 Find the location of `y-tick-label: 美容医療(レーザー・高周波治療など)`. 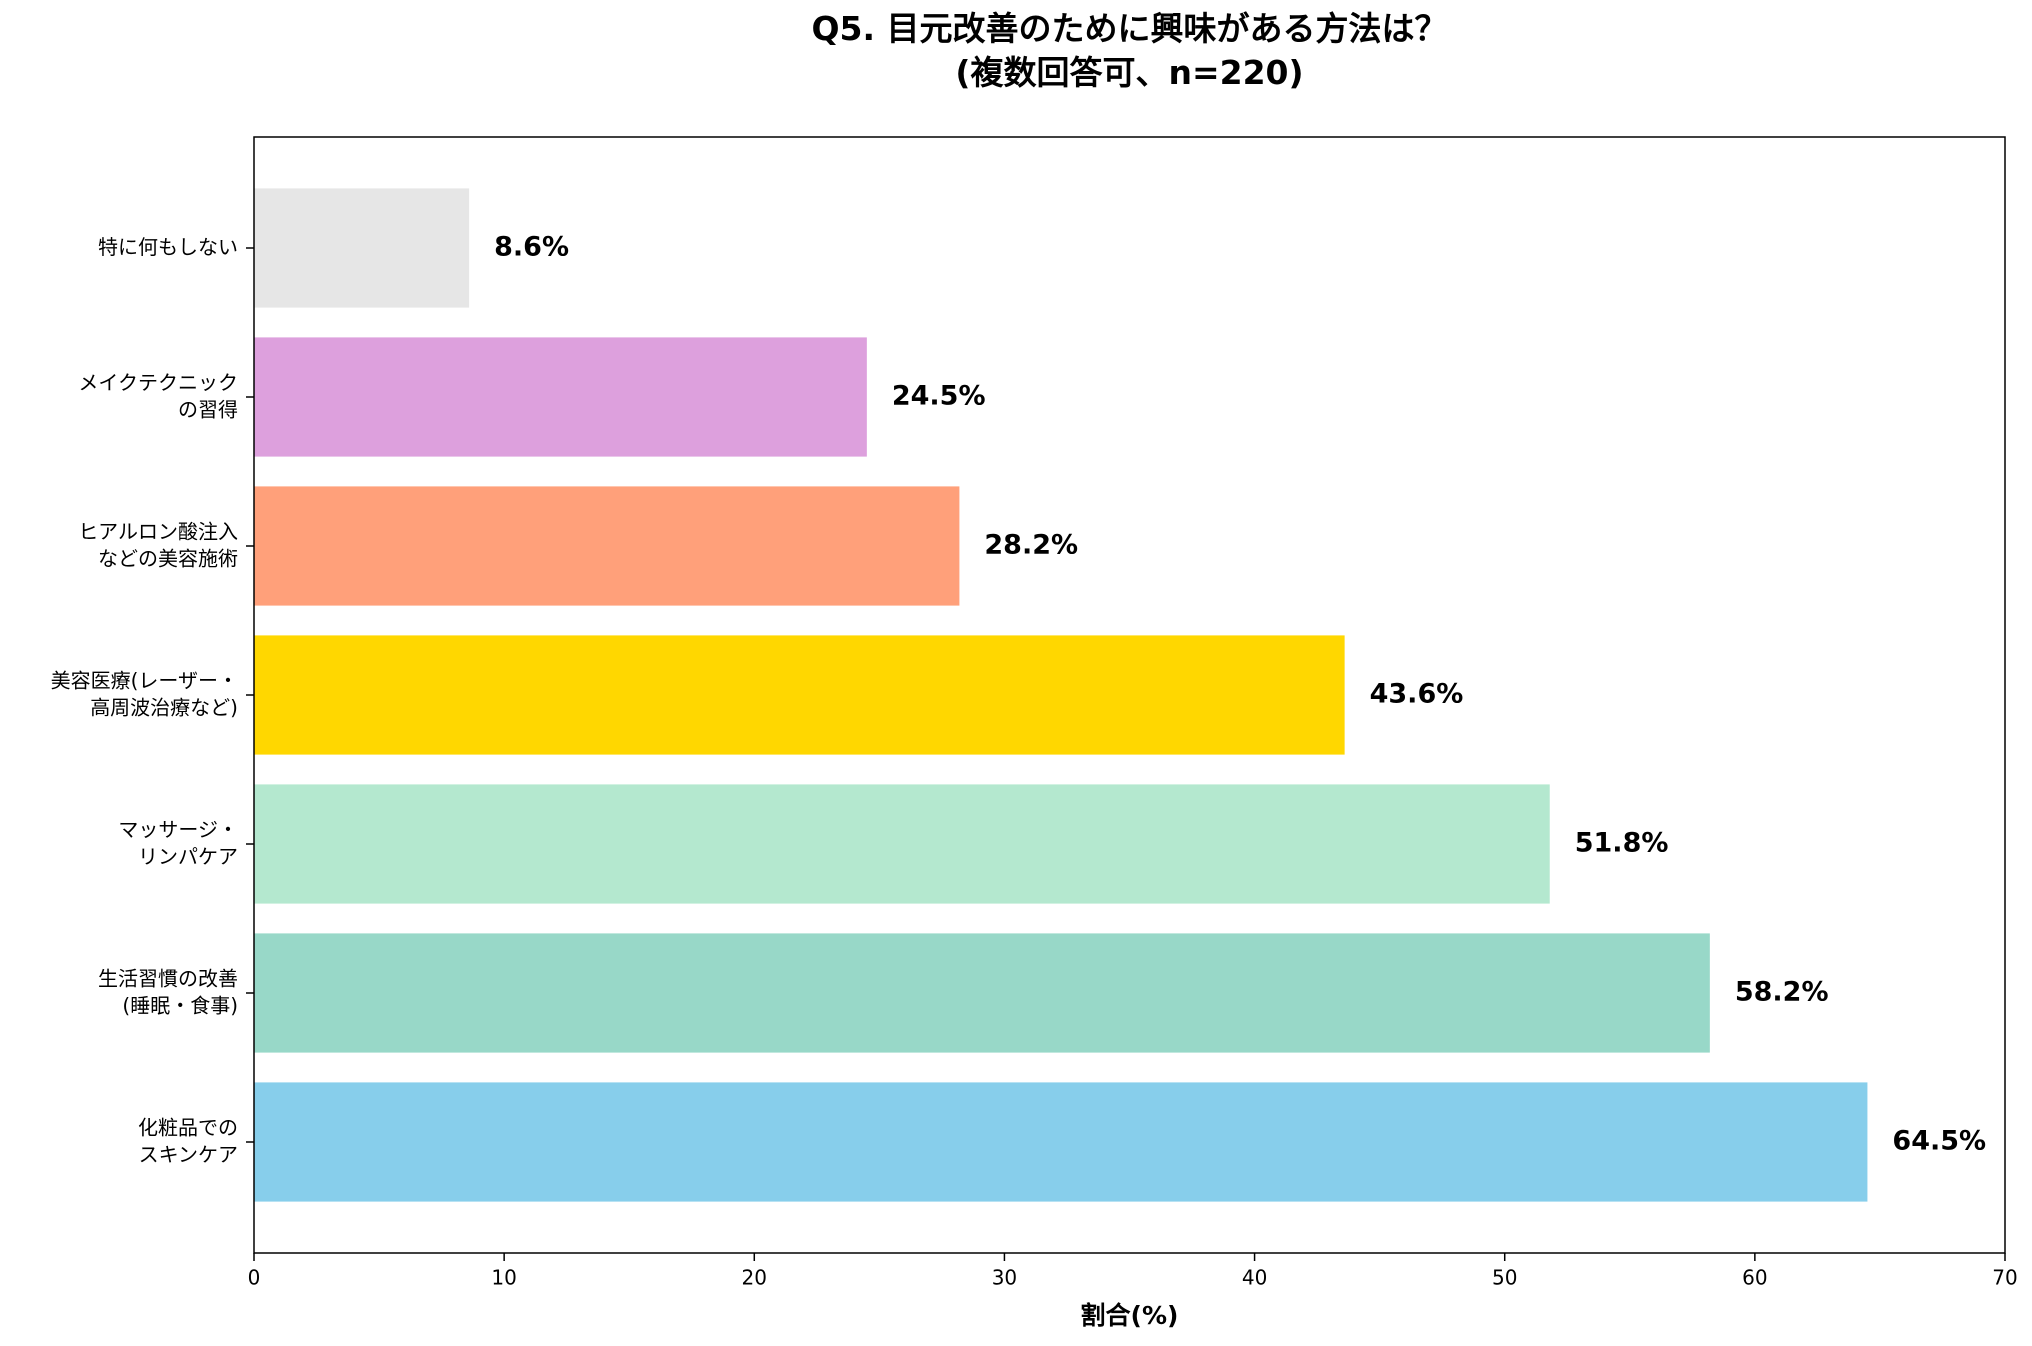

y-tick-label: 美容医療(レーザー・高周波治療など) is located at coordinates (144, 693).